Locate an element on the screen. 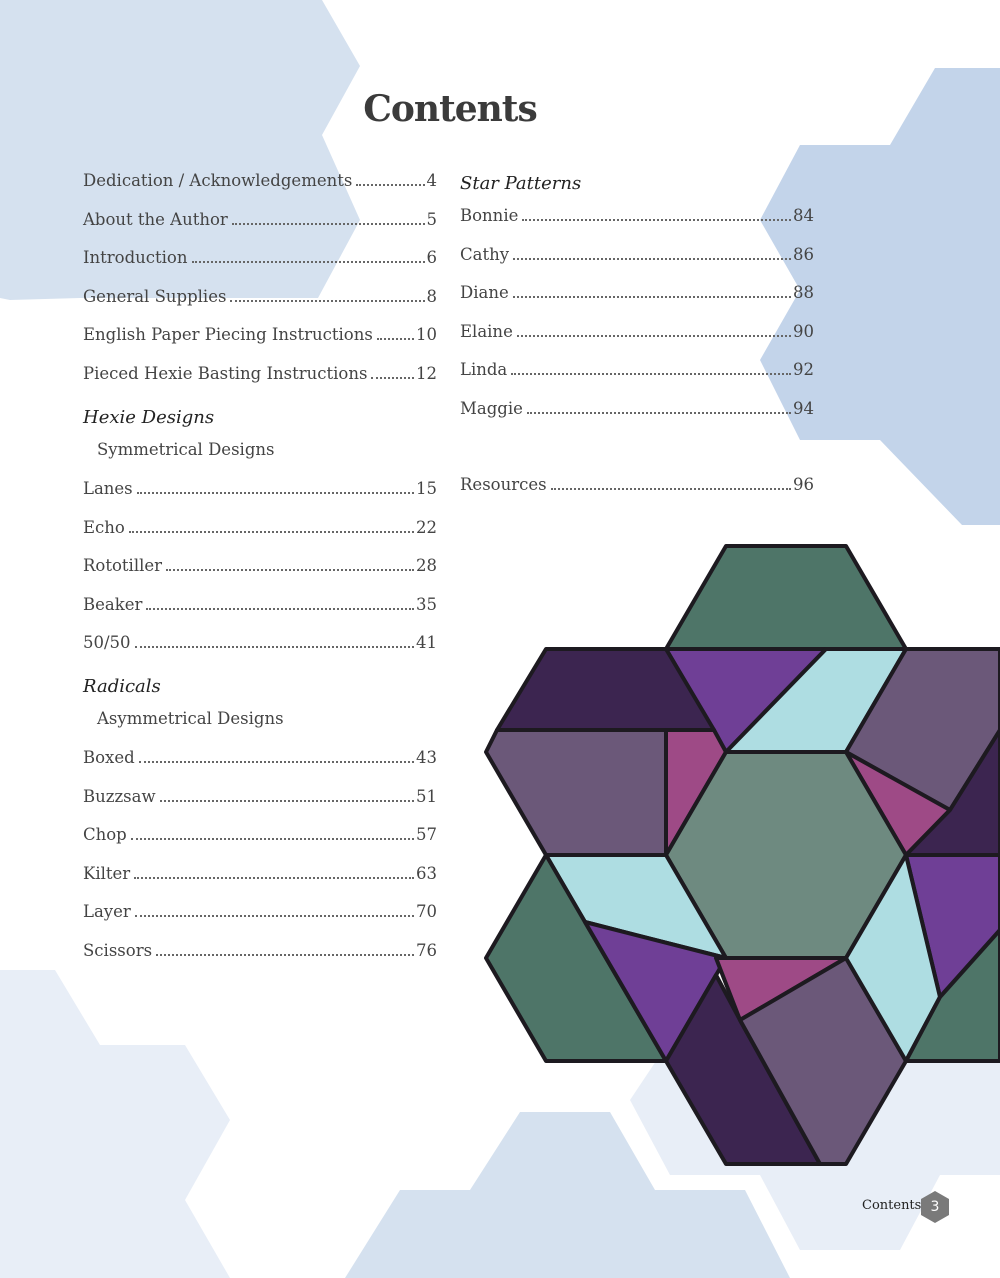 This screenshot has height=1278, width=1000. toc-entry-page: 6 is located at coordinates (432, 257).